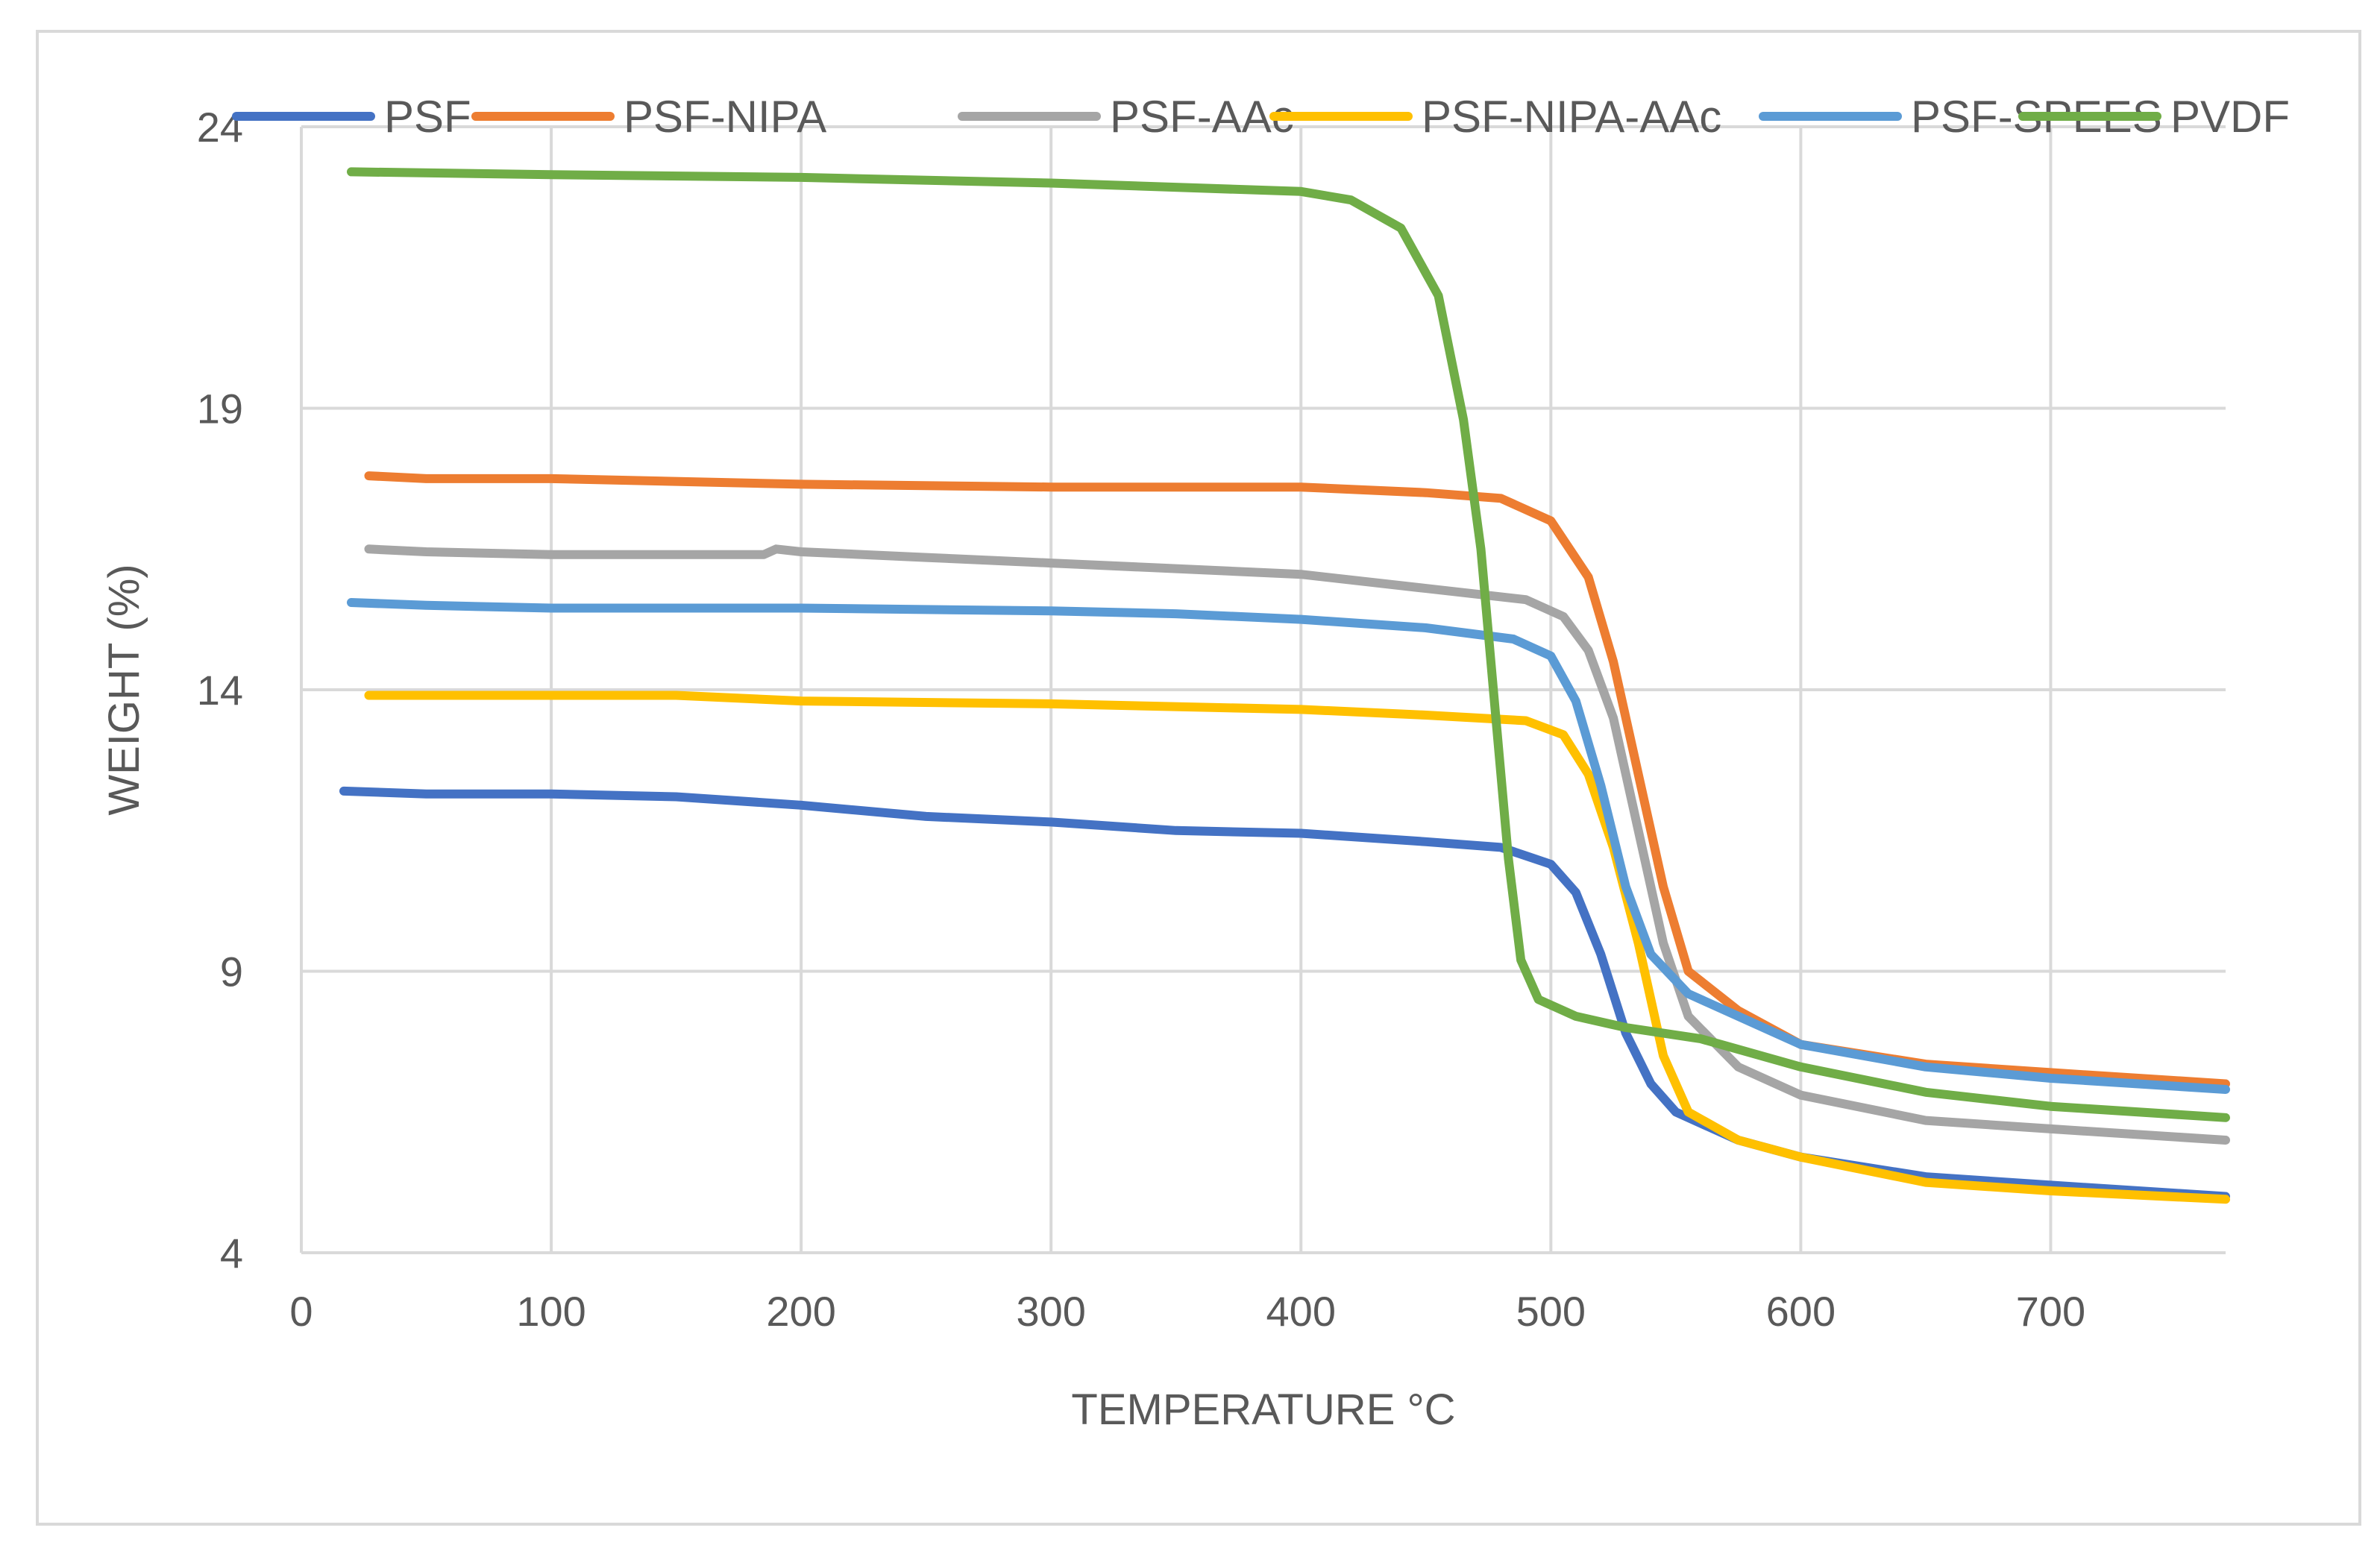  I want to click on legend-item: PSF-AAc, so click(1126, 117).